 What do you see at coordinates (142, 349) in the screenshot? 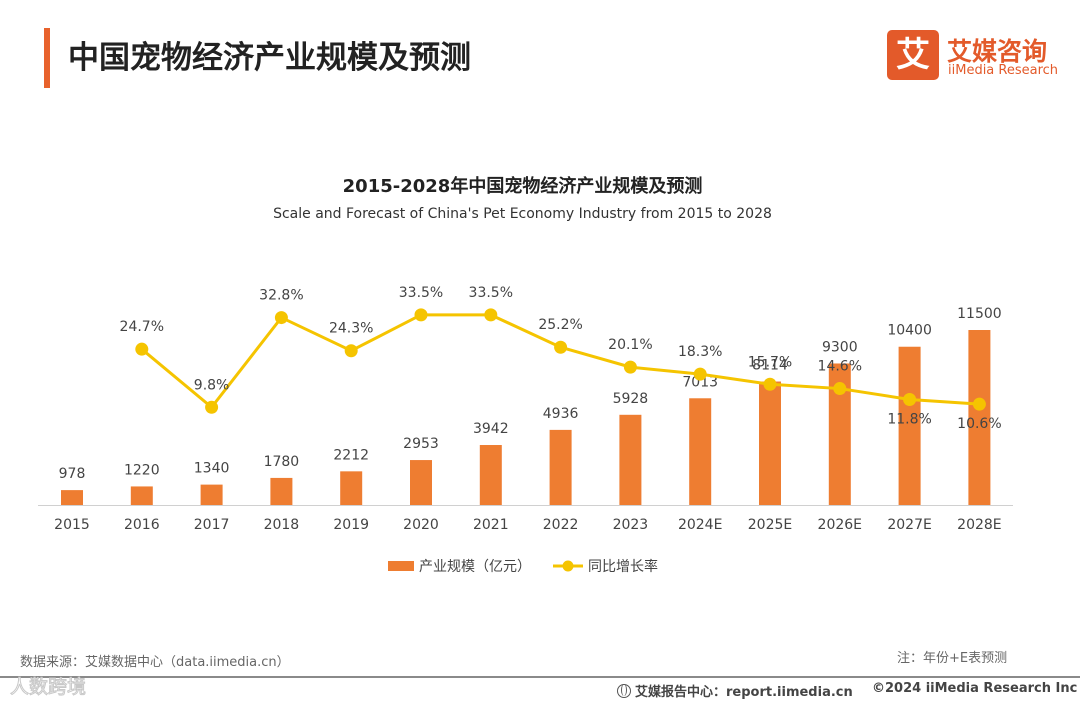
I see `growth-point-2016` at bounding box center [142, 349].